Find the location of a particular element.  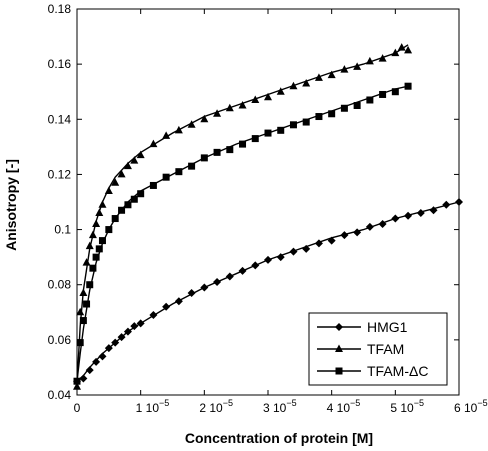

x-tick-label: 2 10−5 is located at coordinates (216, 406).